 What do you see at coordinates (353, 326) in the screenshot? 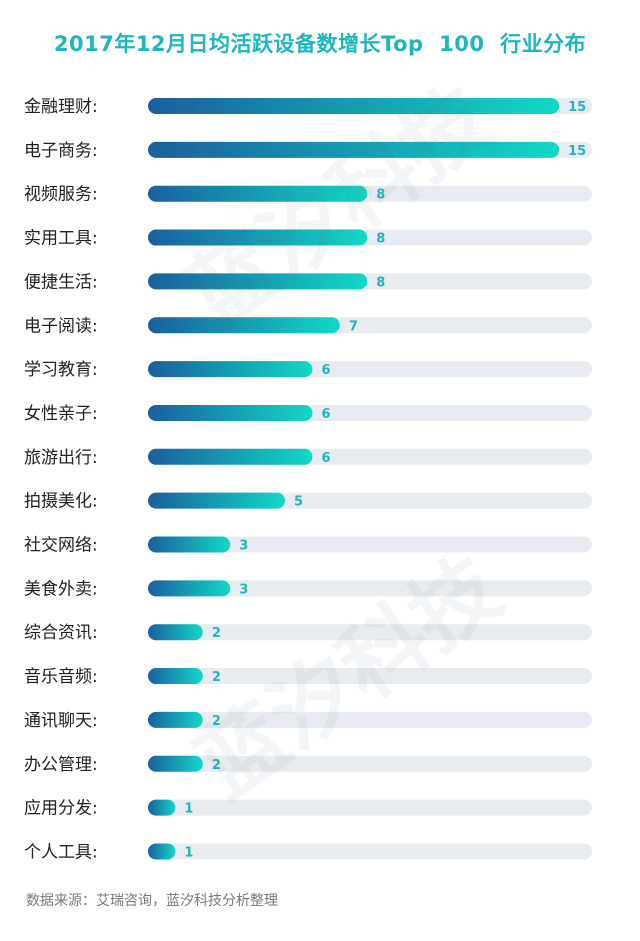
I see `value-label: 7` at bounding box center [353, 326].